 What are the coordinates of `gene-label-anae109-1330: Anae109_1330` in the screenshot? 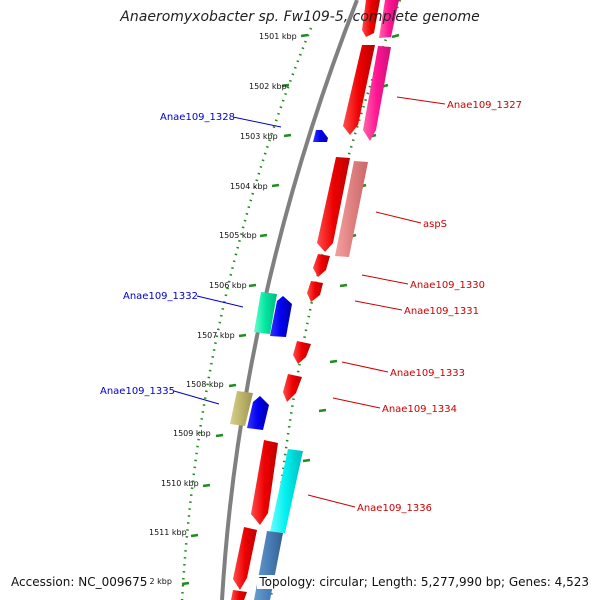 It's located at (447, 285).